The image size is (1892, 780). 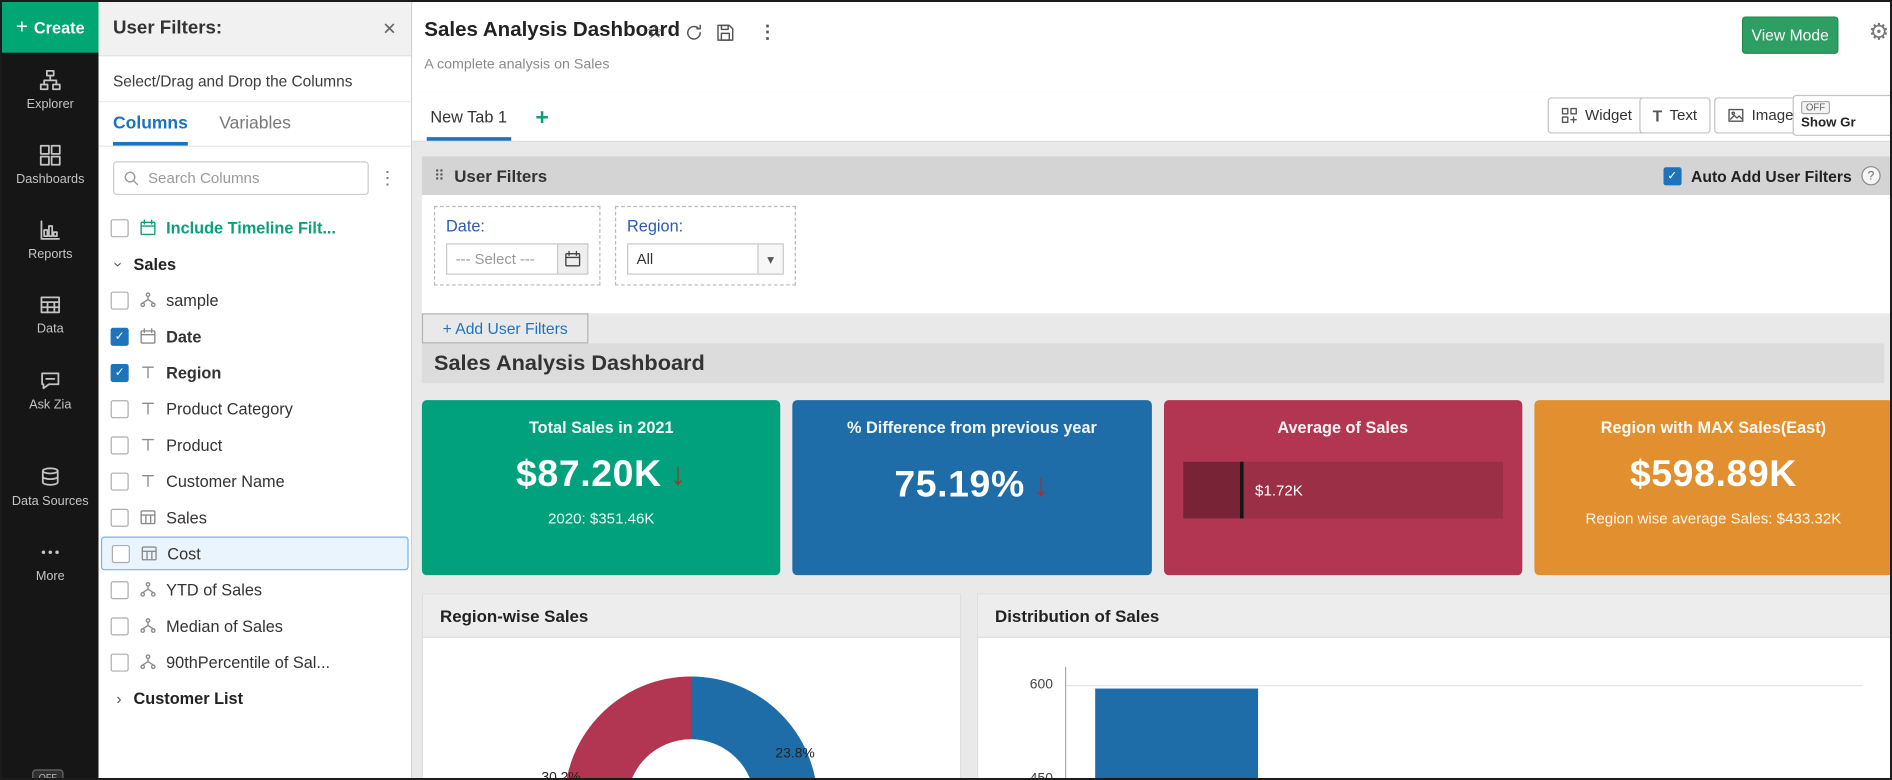 What do you see at coordinates (972, 488) in the screenshot?
I see `kpi-card-difference-from-previous-year: % Difference from previous year 75.19% ↓` at bounding box center [972, 488].